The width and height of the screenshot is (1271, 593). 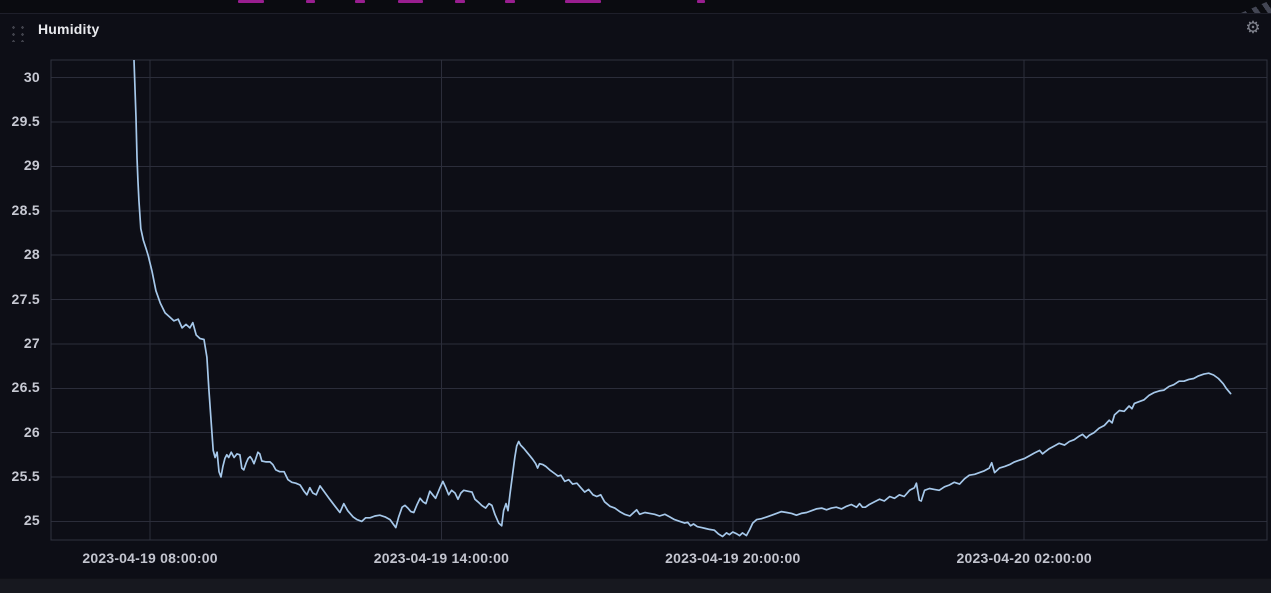 I want to click on panel-resize-stripes-icon, so click(x=1256, y=6).